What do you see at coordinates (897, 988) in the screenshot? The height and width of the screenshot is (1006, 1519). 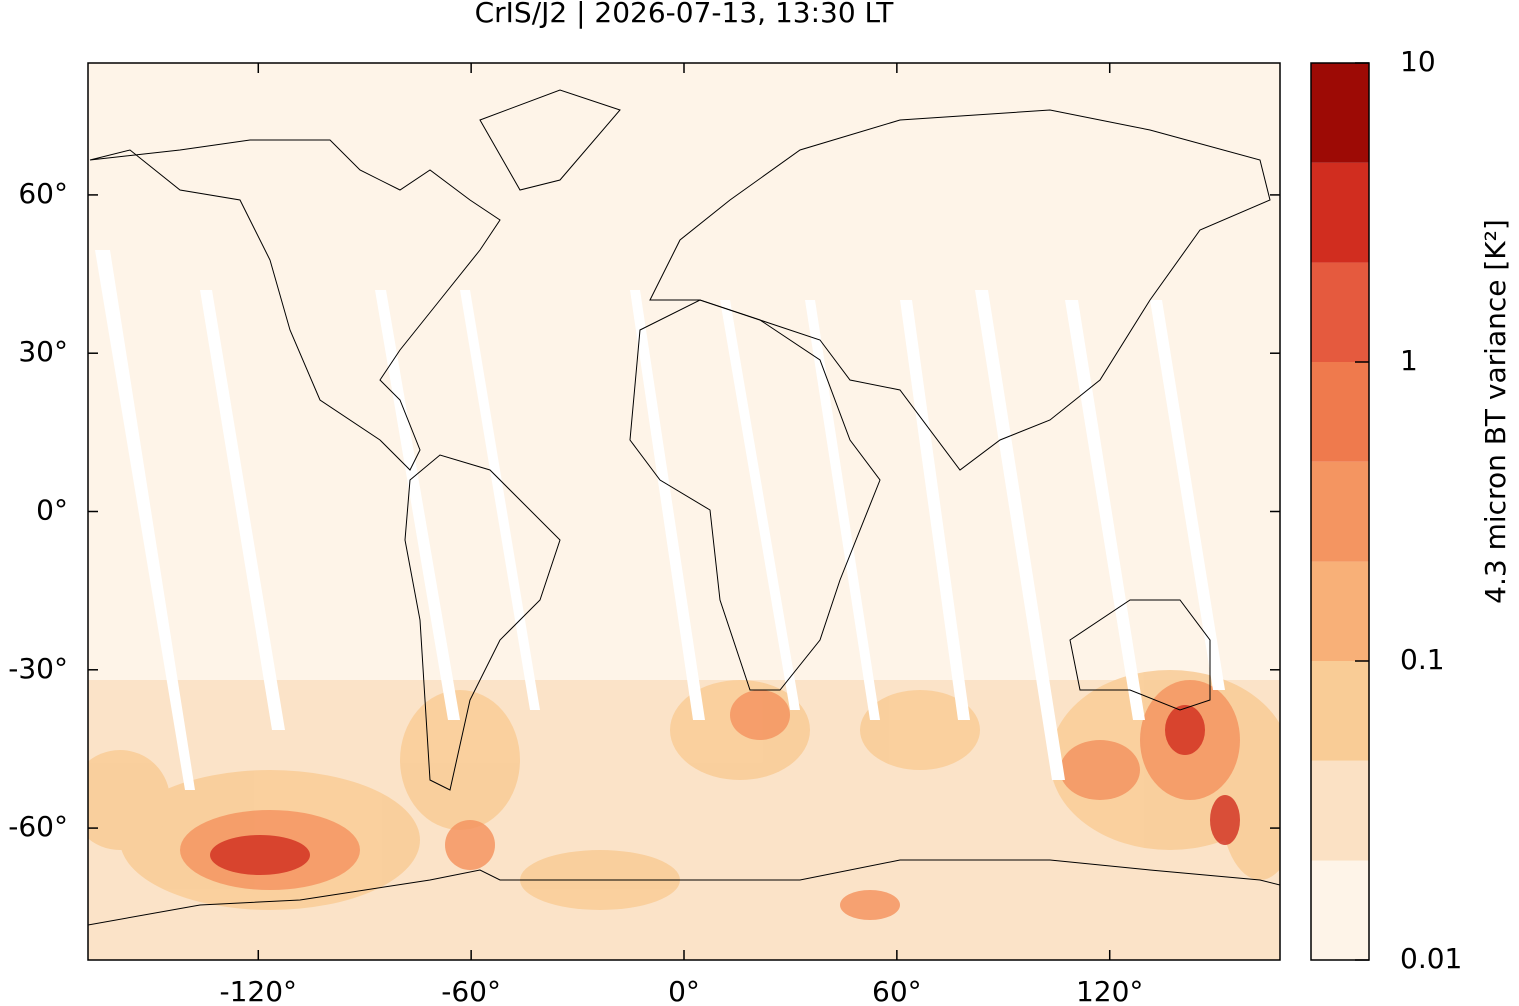 I see `x-tick-label: 60°` at bounding box center [897, 988].